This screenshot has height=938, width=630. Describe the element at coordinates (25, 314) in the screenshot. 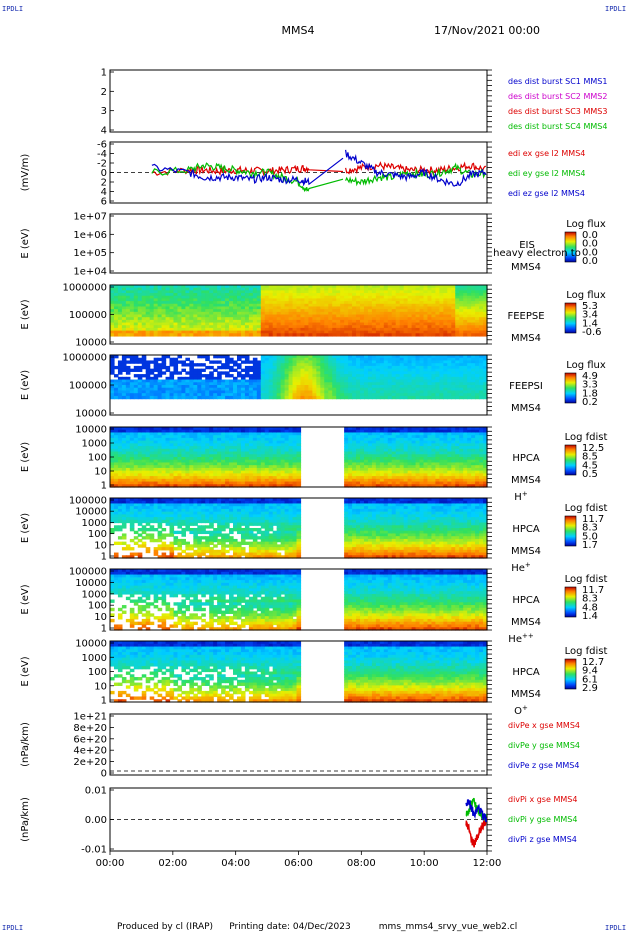

I see `y-axis-label: E (eV)` at that location.